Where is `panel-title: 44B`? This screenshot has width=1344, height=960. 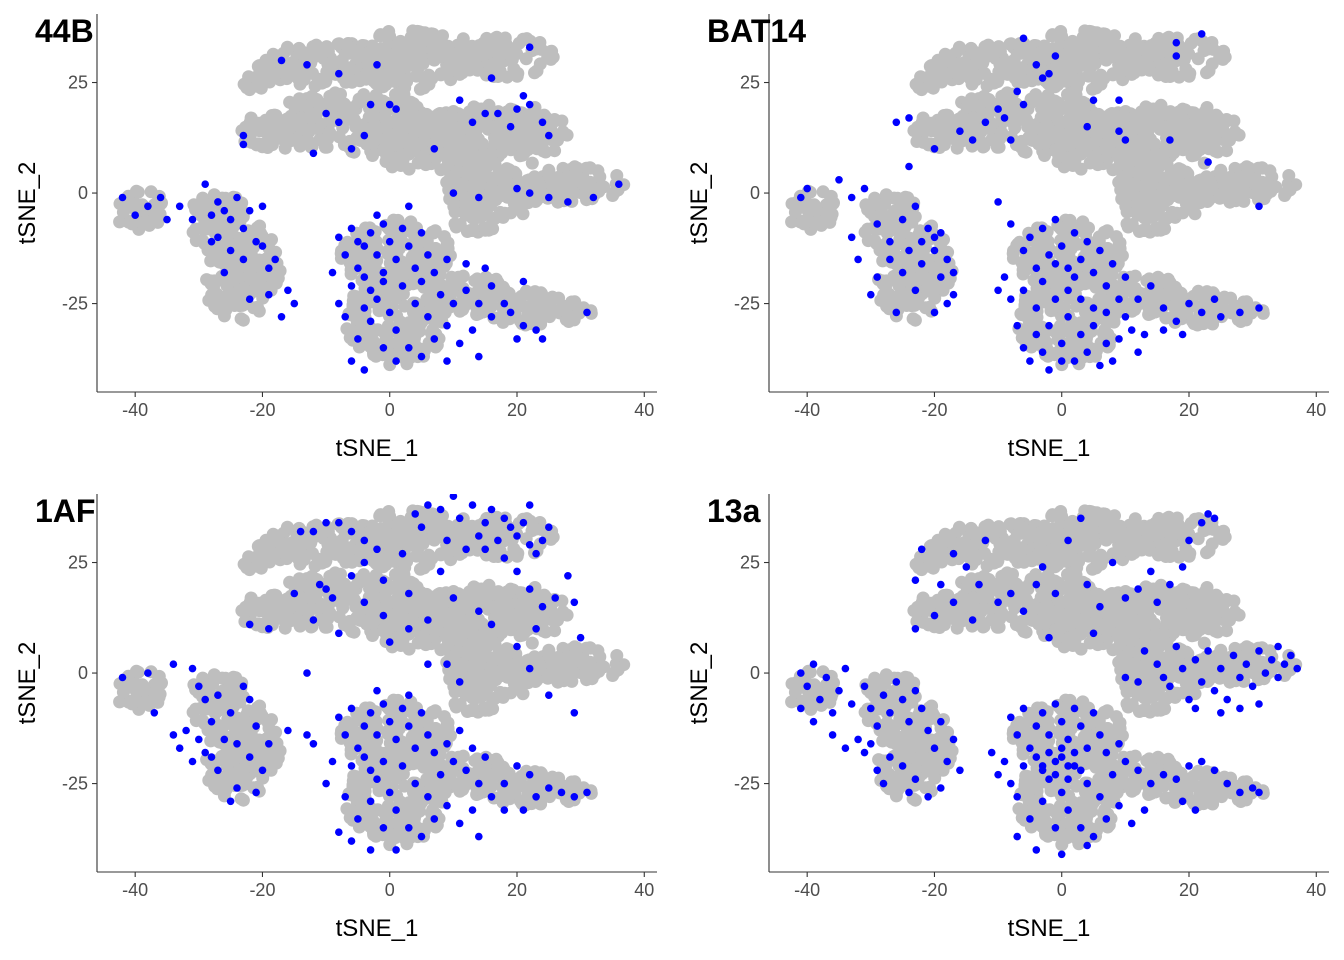
panel-title: 44B is located at coordinates (64, 31).